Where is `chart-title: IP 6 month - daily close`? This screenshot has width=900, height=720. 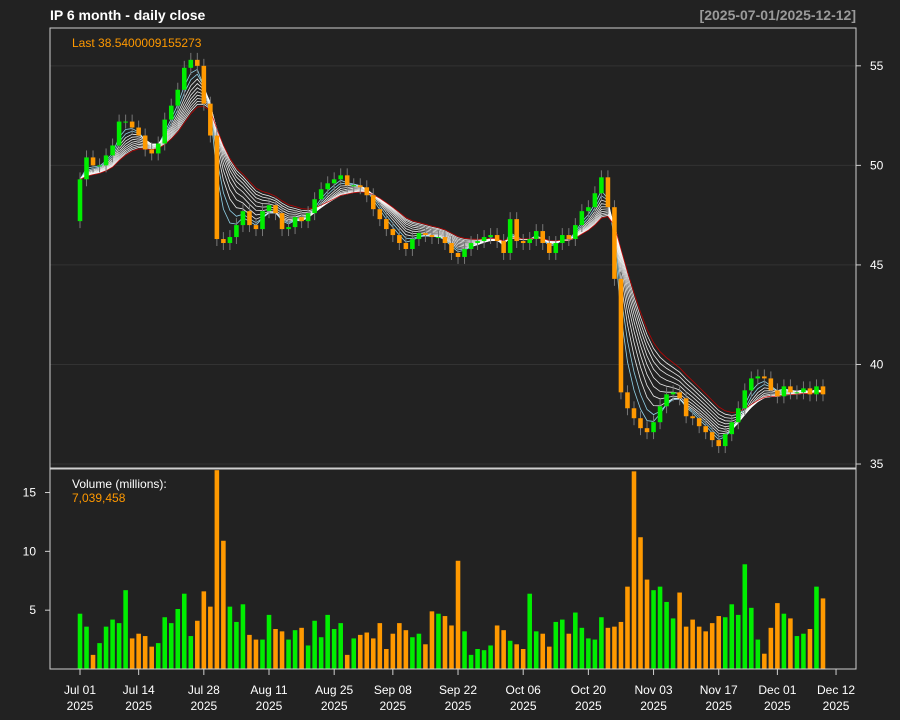 chart-title: IP 6 month - daily close is located at coordinates (128, 15).